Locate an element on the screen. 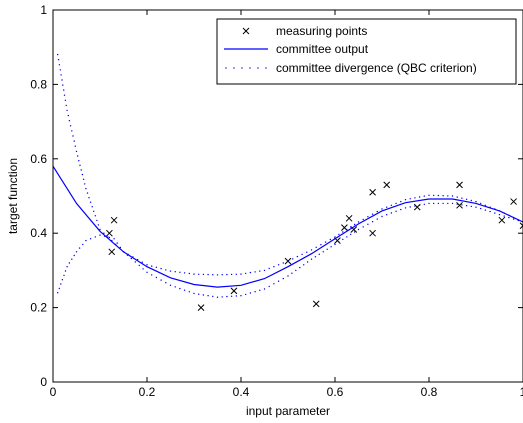 The width and height of the screenshot is (523, 423). legend-label: committee output is located at coordinates (322, 49).